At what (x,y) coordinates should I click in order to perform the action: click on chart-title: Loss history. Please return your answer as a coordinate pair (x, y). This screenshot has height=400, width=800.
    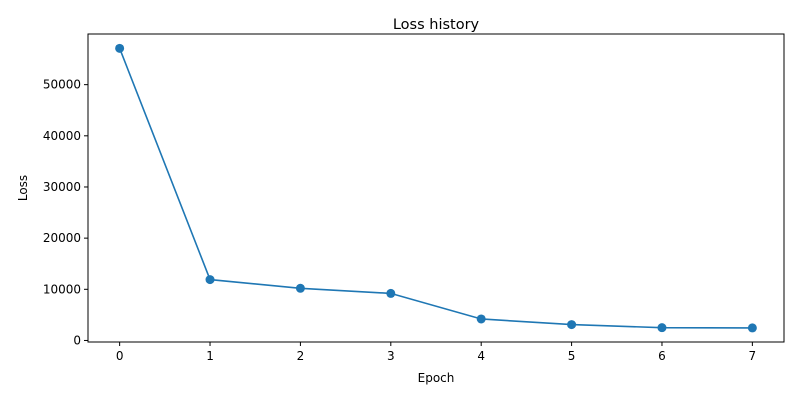
    Looking at the image, I should click on (436, 25).